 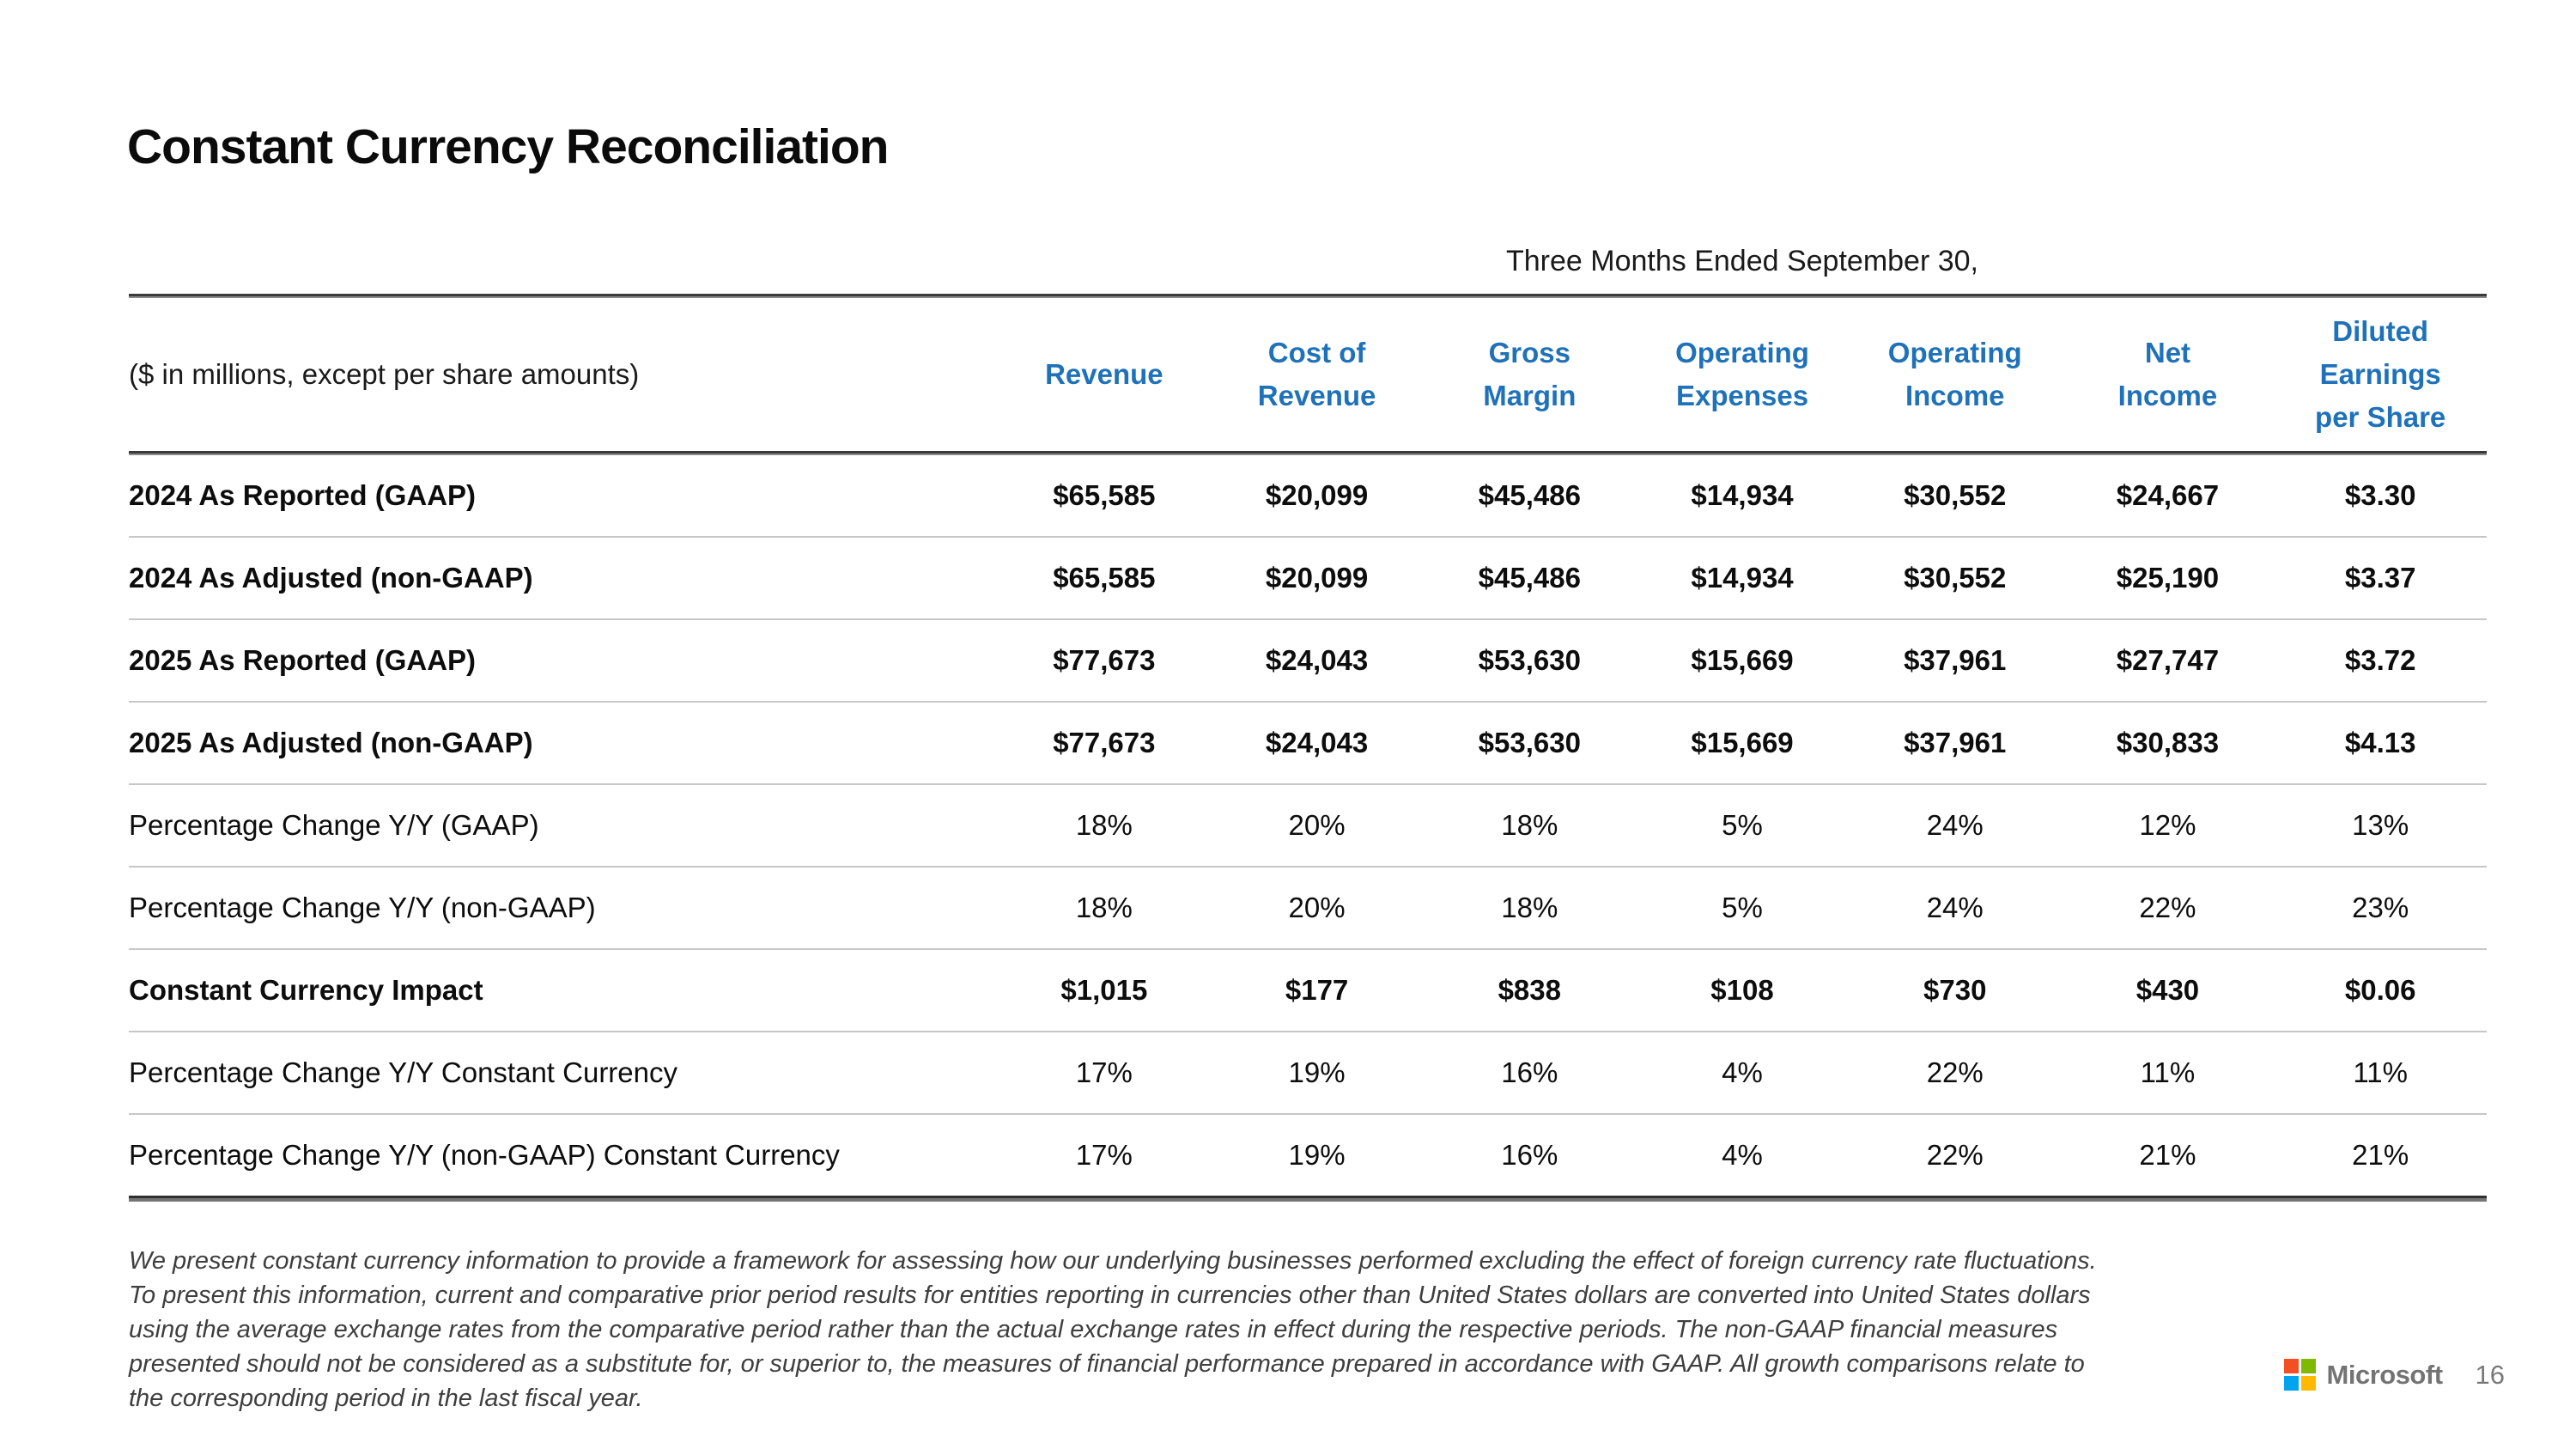 What do you see at coordinates (2291, 1383) in the screenshot?
I see `logo-square-blue` at bounding box center [2291, 1383].